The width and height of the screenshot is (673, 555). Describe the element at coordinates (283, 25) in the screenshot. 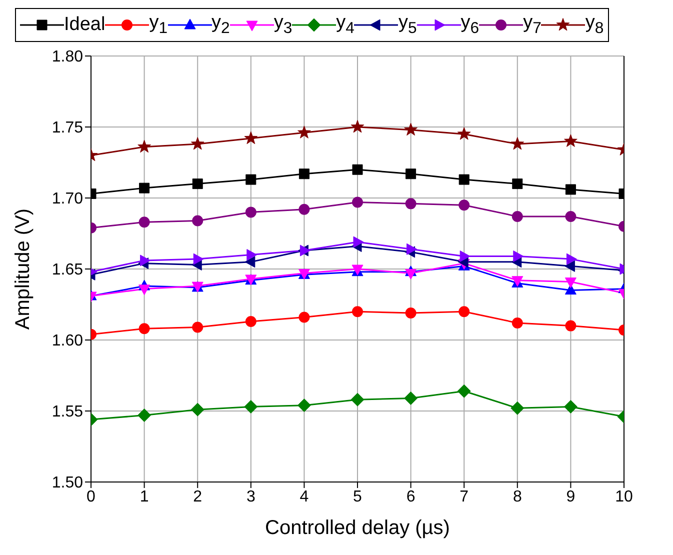

I see `legend-label: y$_{3}$` at that location.